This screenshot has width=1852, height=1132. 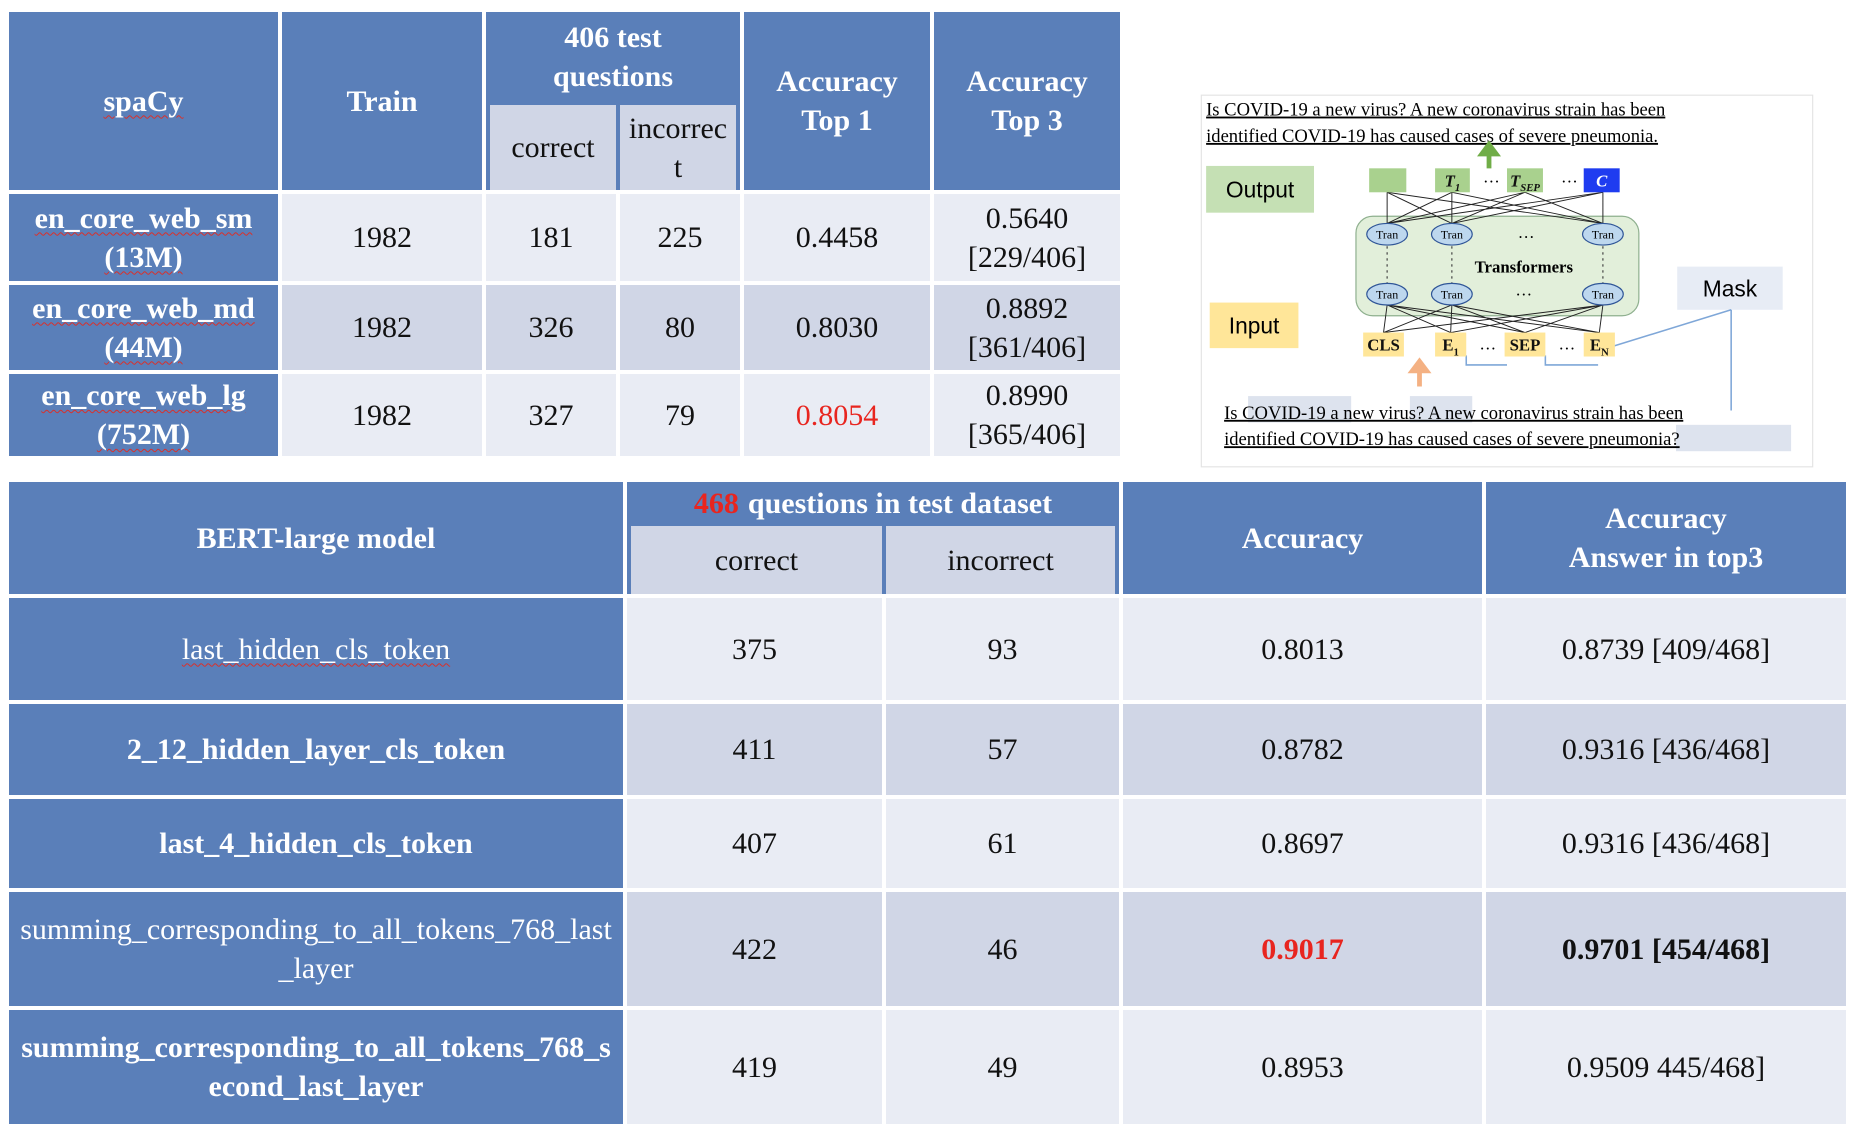 I want to click on table-cell: 181, so click(x=551, y=237).